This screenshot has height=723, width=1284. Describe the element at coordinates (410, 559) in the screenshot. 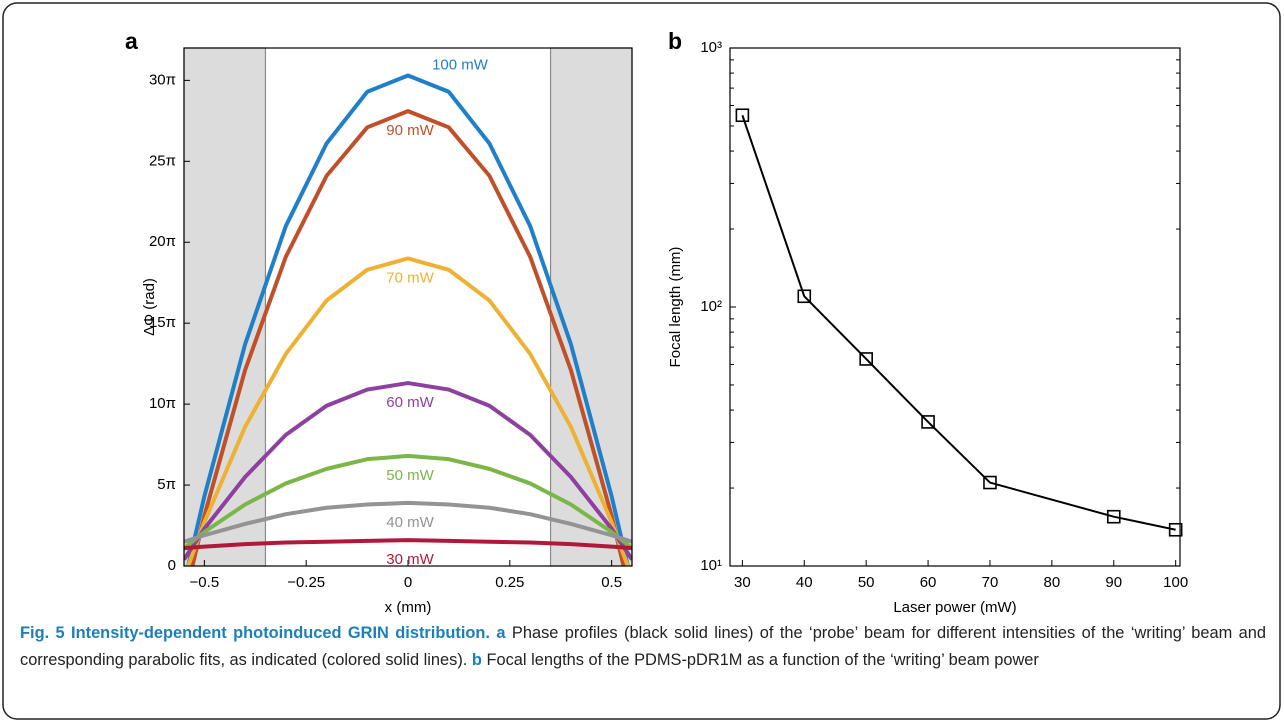

I see `series-label: 30 mW` at that location.